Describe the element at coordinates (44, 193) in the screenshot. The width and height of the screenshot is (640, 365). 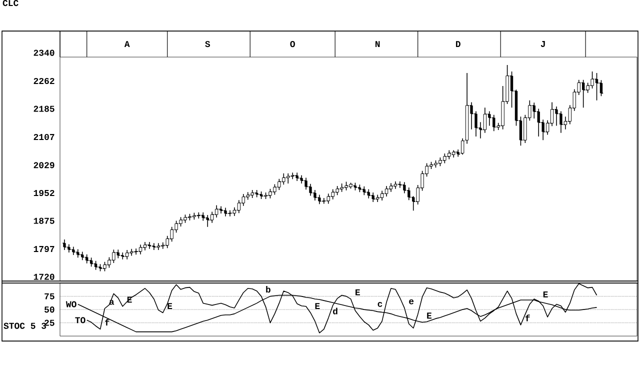
I see `y-tick-label: 1952` at that location.